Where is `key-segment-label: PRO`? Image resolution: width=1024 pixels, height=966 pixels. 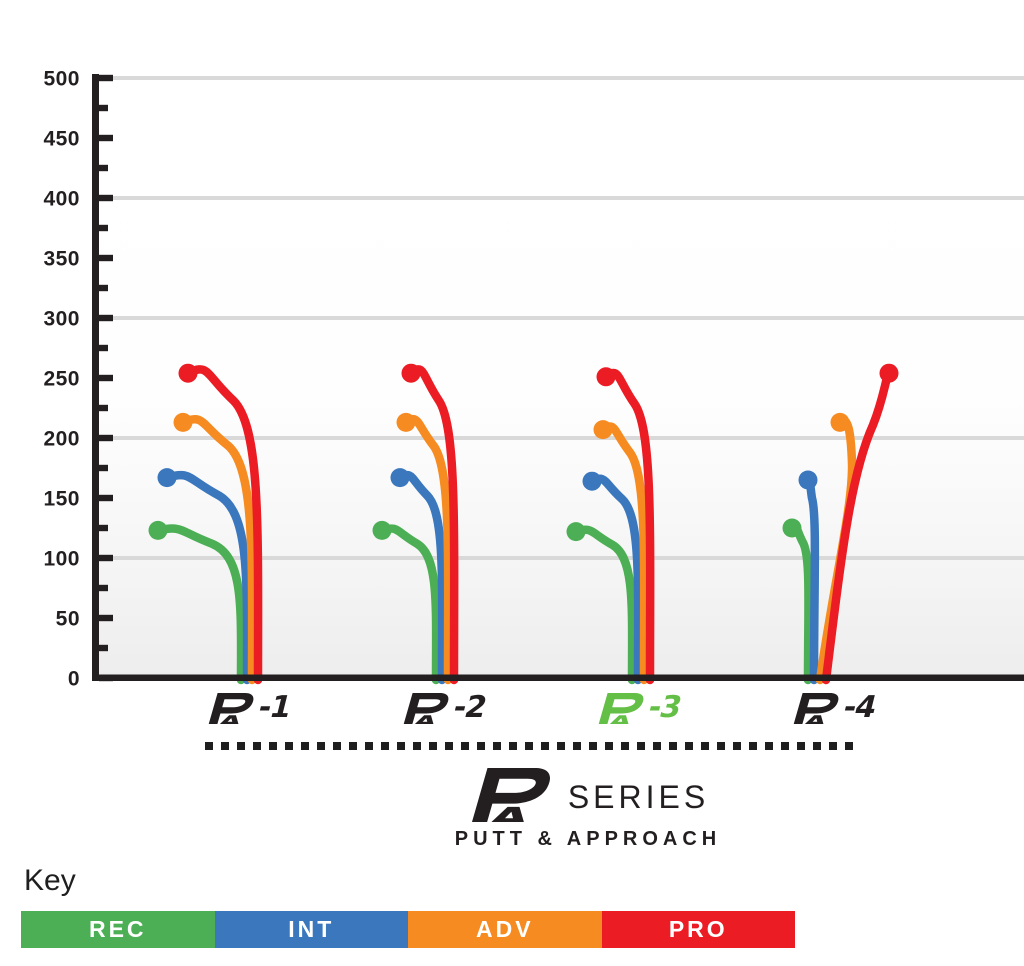 key-segment-label: PRO is located at coordinates (698, 929).